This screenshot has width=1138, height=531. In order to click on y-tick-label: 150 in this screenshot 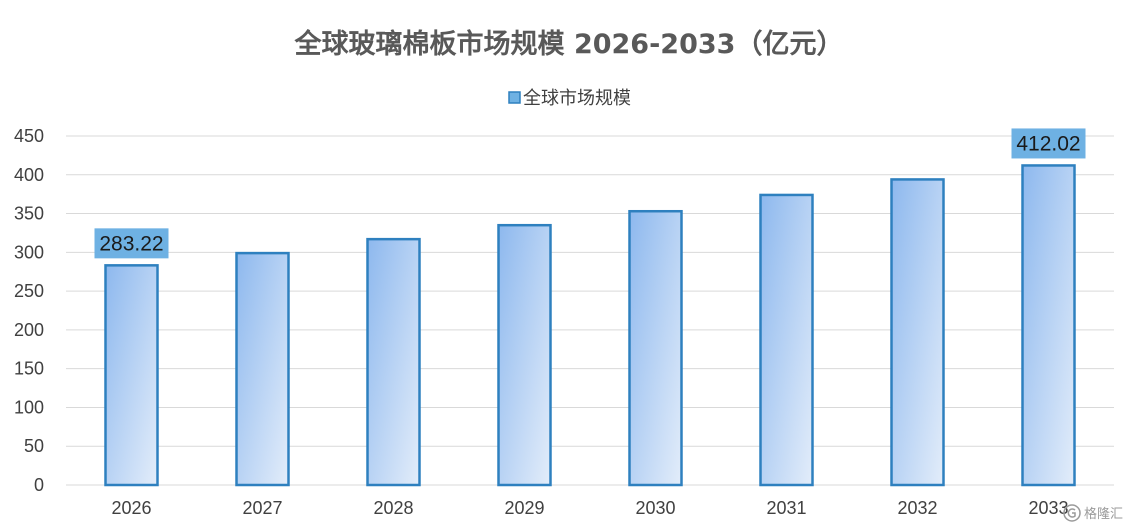, I will do `click(29, 369)`.